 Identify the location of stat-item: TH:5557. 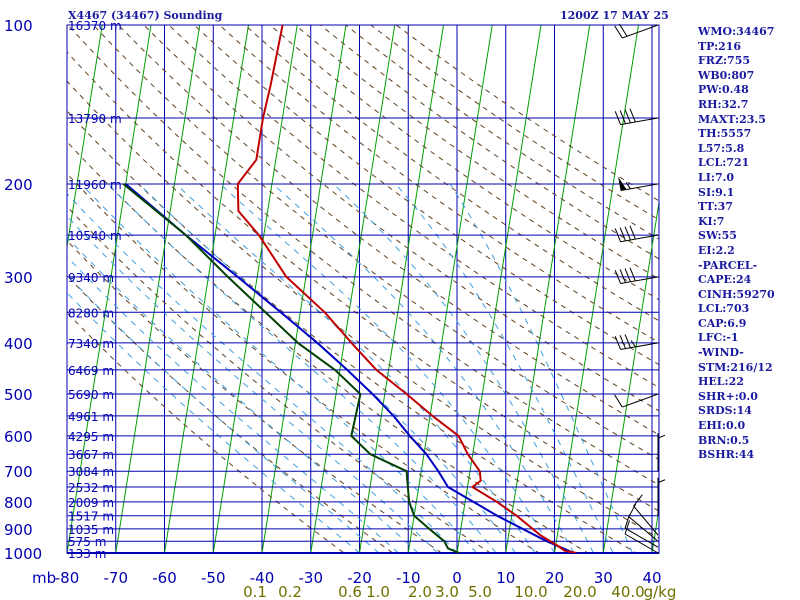
(725, 134).